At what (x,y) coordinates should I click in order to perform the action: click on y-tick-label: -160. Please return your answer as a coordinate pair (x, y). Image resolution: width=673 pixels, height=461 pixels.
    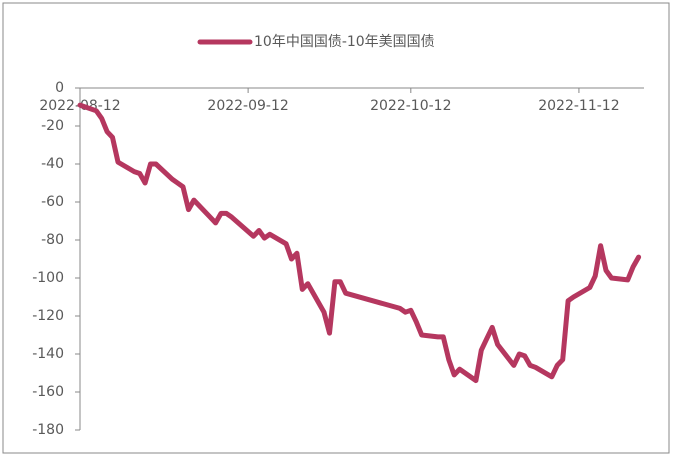
    Looking at the image, I should click on (48, 392).